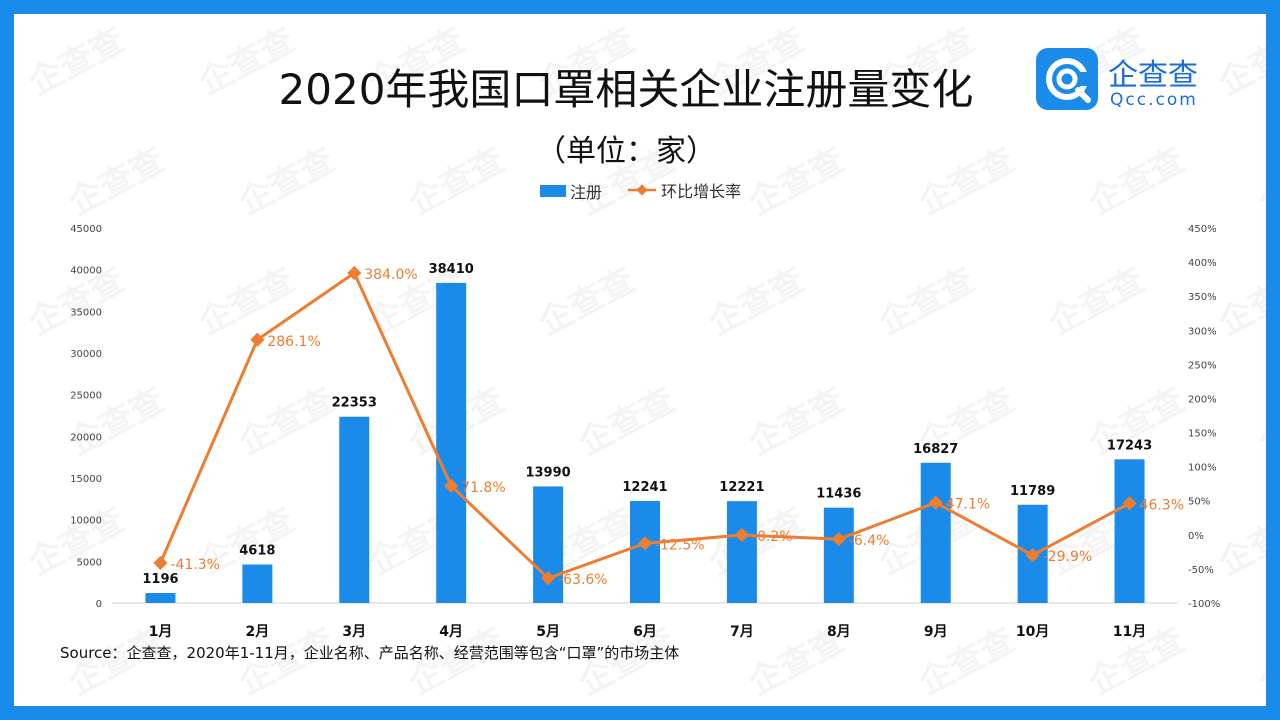 The height and width of the screenshot is (720, 1280). What do you see at coordinates (451, 269) in the screenshot?
I see `bar-value-label: 38410` at bounding box center [451, 269].